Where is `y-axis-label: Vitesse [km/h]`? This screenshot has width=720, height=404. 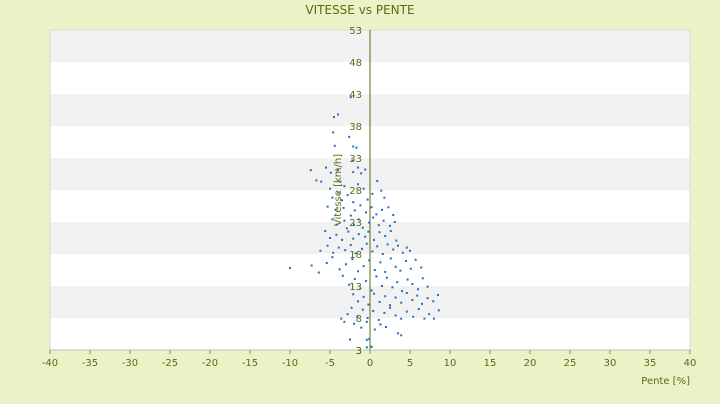
y-axis-label: Vitesse [km/h] is located at coordinates (338, 190).